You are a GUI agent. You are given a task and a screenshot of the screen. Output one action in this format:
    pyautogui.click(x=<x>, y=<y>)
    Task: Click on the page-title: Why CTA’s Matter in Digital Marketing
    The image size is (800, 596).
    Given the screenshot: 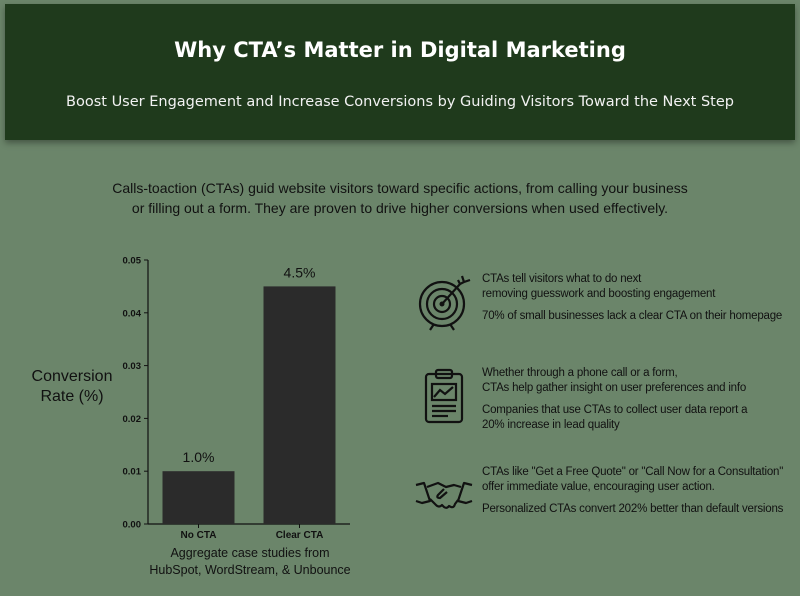 What is the action you would take?
    pyautogui.click(x=400, y=50)
    